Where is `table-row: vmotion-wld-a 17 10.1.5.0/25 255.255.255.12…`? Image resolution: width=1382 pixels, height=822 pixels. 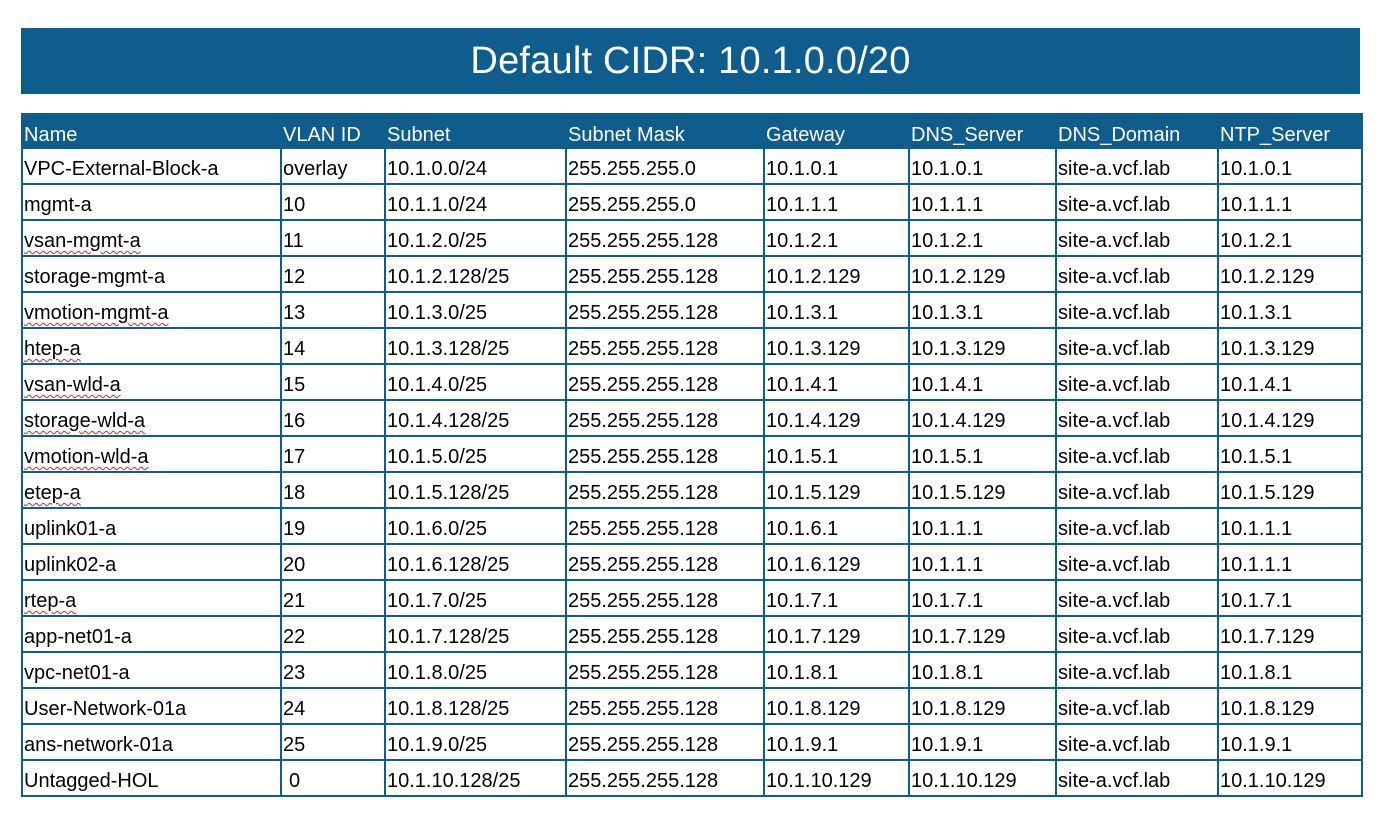
table-row: vmotion-wld-a 17 10.1.5.0/25 255.255.255.12… is located at coordinates (692, 454).